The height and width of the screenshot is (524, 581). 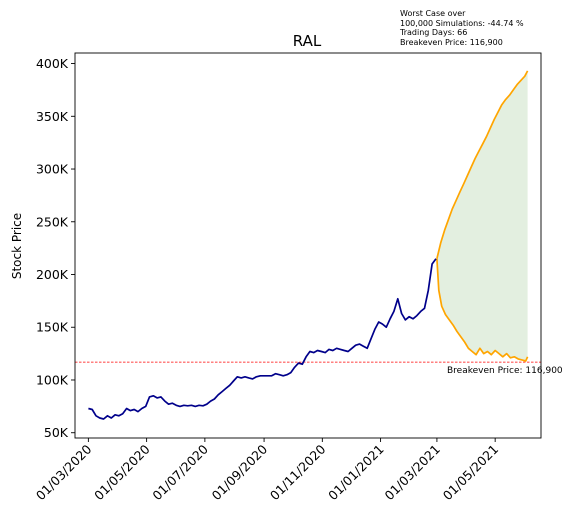 What do you see at coordinates (307, 41) in the screenshot?
I see `chart-title: RAL` at bounding box center [307, 41].